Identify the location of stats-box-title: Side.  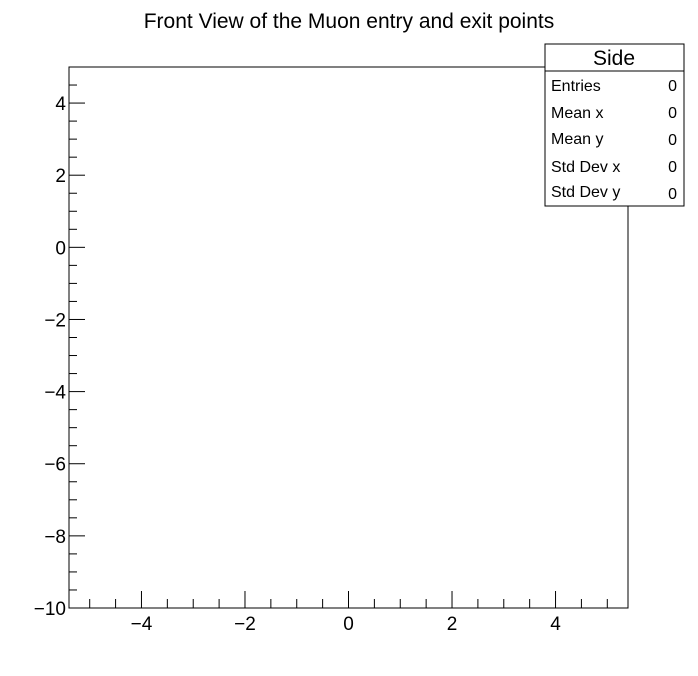
(614, 58).